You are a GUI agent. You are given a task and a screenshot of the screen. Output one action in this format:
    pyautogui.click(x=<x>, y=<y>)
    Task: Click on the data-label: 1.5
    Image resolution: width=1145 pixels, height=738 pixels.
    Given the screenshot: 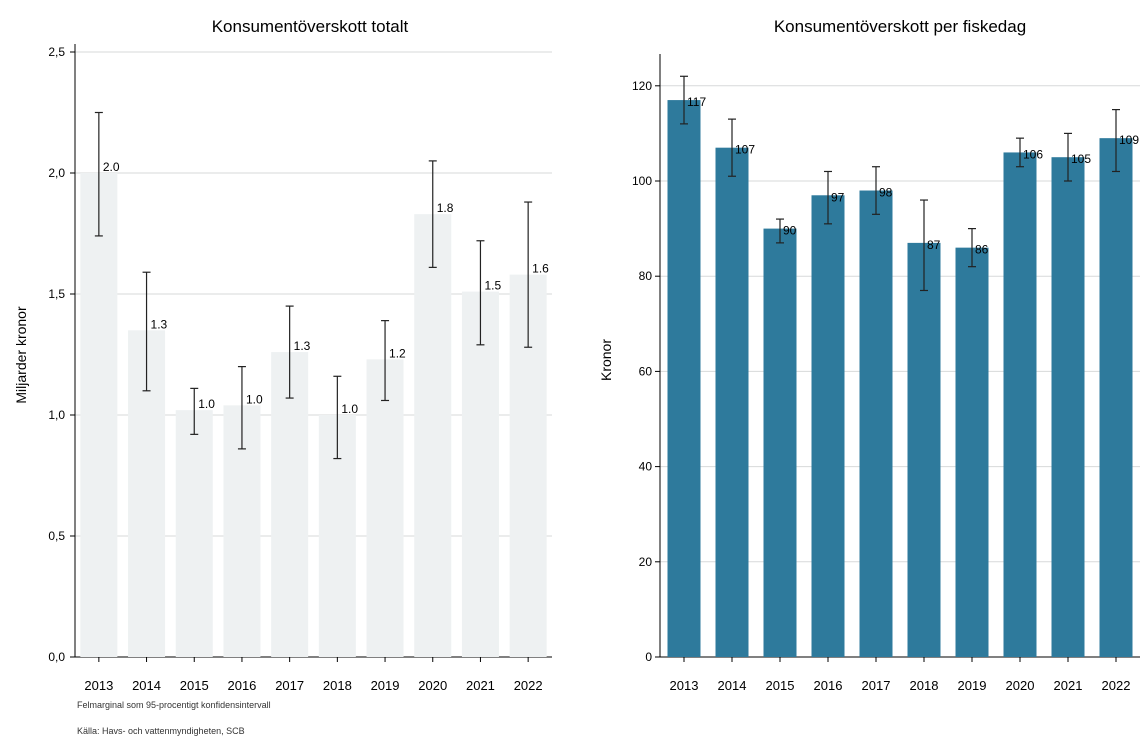 What is the action you would take?
    pyautogui.click(x=492, y=286)
    